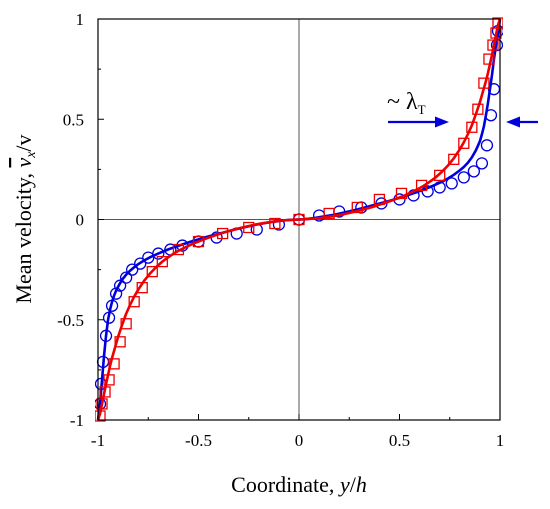 This screenshot has width=550, height=509. I want to click on x-axis-title-sep: /, so click(353, 484).